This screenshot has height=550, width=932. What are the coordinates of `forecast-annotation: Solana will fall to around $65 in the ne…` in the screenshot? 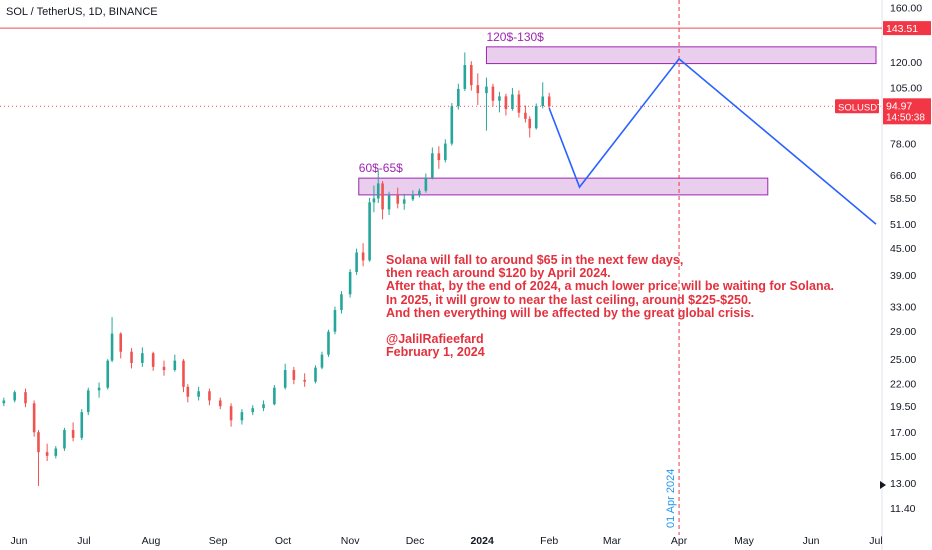 It's located at (610, 306).